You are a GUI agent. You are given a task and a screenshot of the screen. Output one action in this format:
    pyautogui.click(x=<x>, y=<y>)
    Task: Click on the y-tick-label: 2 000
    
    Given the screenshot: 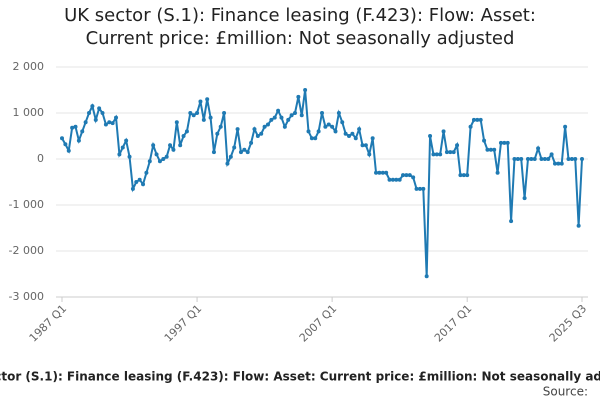 What is the action you would take?
    pyautogui.click(x=29, y=66)
    